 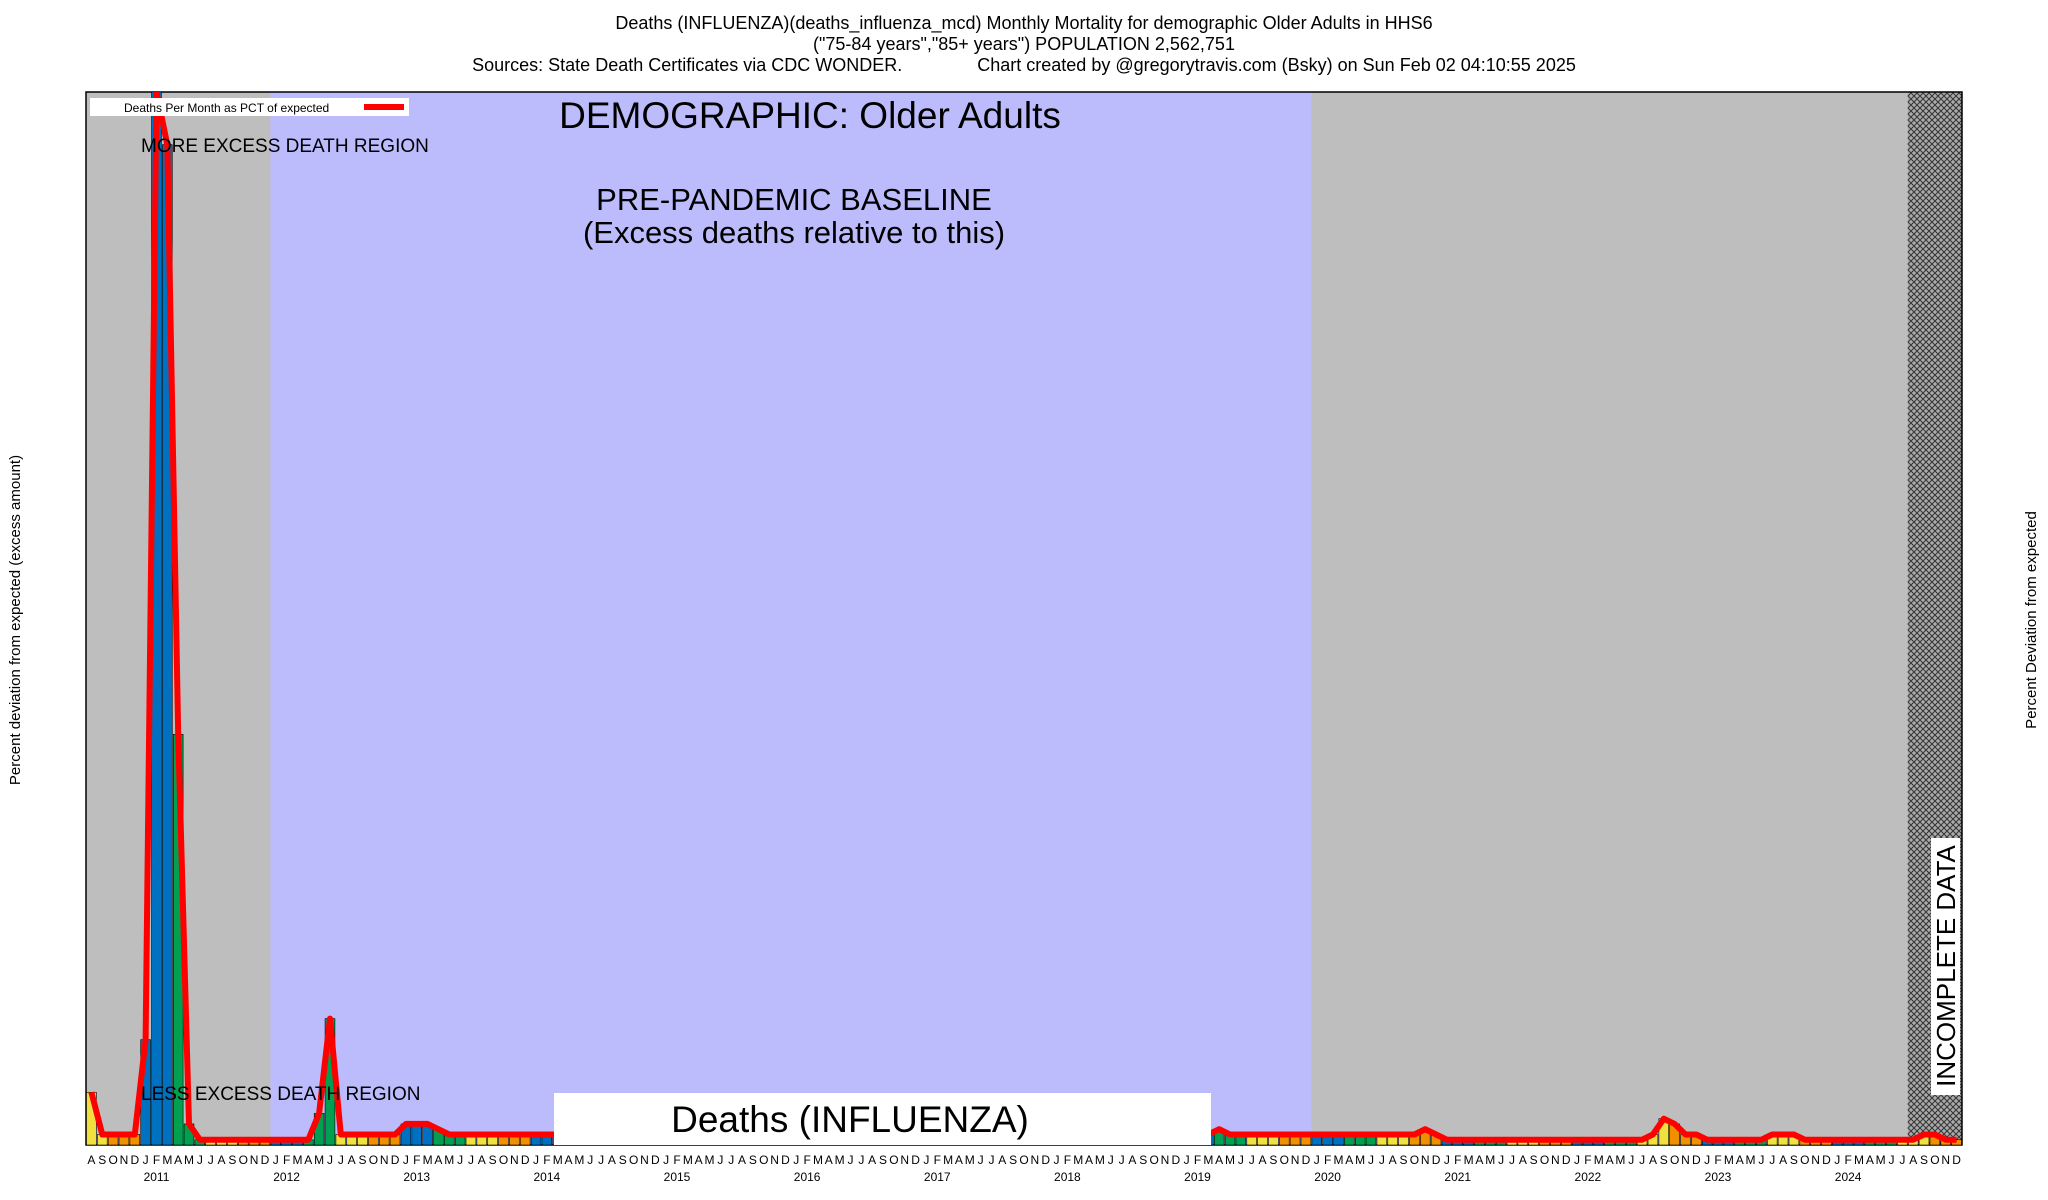 I want to click on year-label: 2020, so click(x=1327, y=1177).